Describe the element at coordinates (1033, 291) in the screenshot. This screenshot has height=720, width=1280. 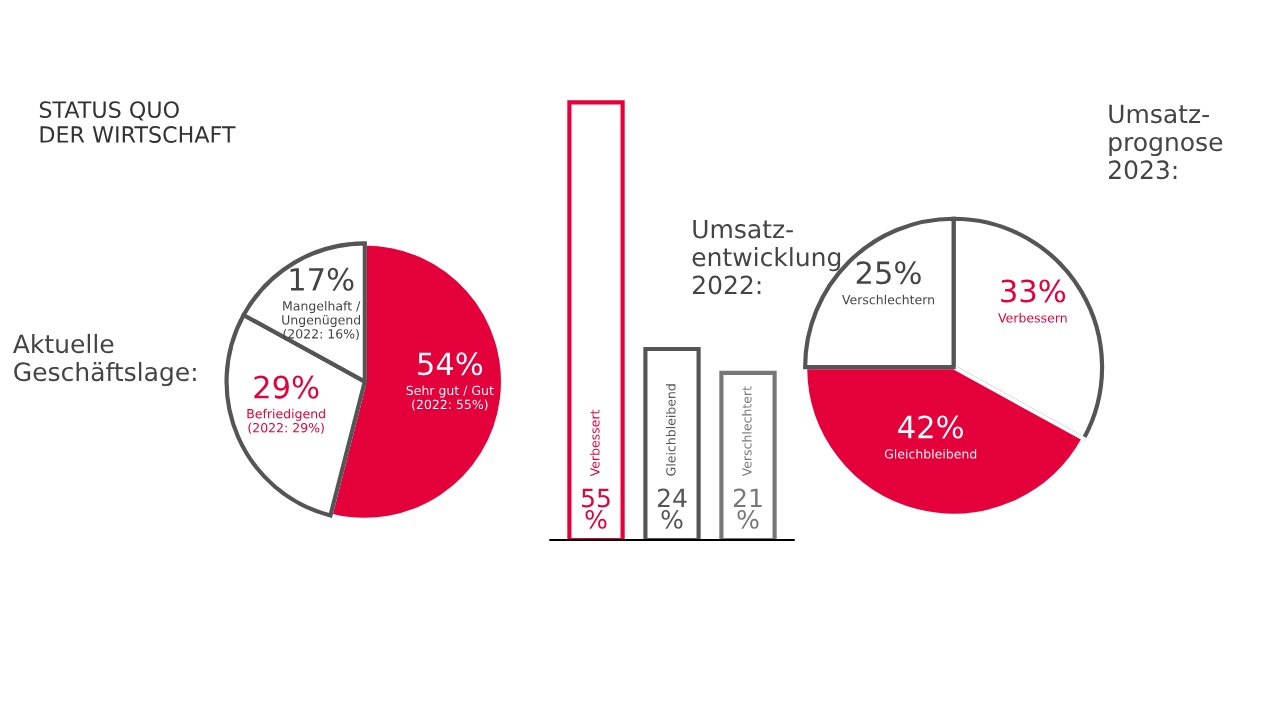
I see `data-label: 33%` at that location.